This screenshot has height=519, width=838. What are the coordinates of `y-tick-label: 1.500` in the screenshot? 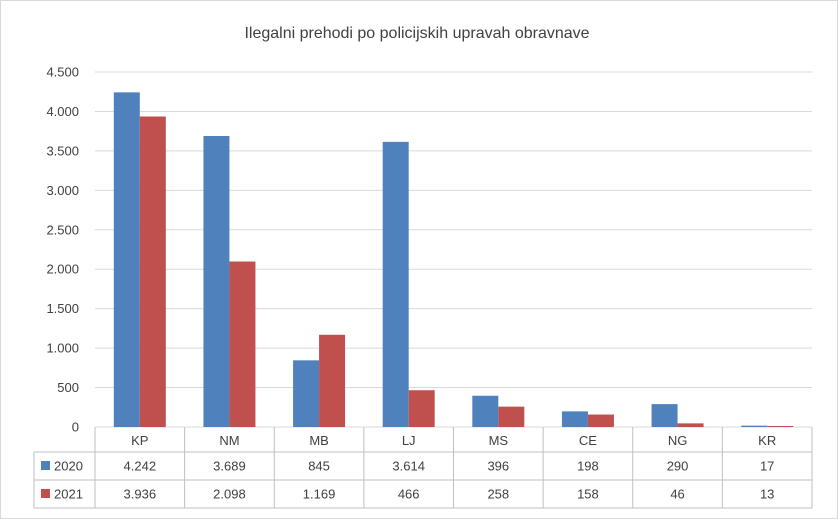 It's located at (62, 308).